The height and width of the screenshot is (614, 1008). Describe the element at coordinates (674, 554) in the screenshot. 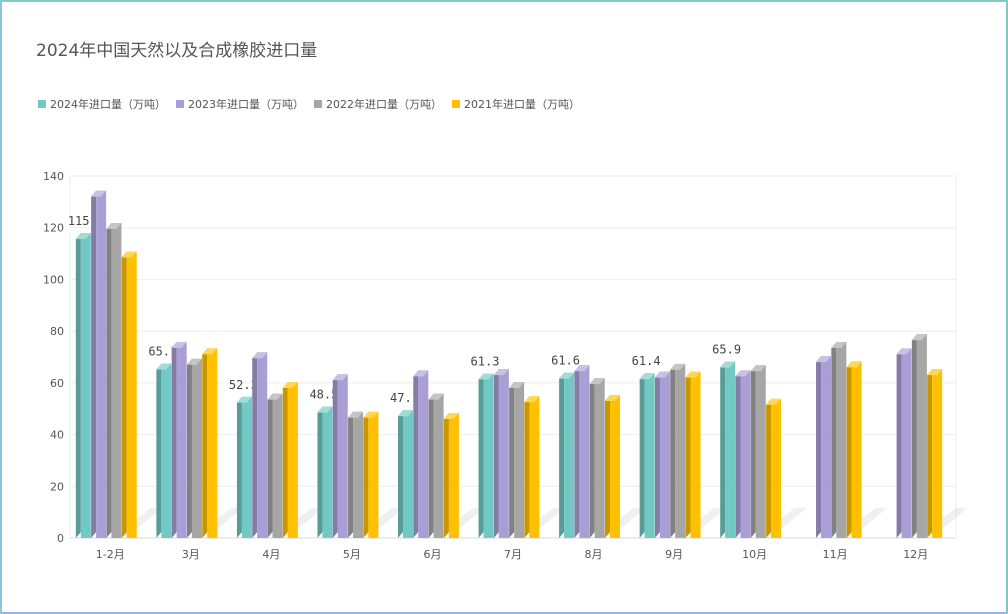

I see `x-tick-label: 9月` at that location.